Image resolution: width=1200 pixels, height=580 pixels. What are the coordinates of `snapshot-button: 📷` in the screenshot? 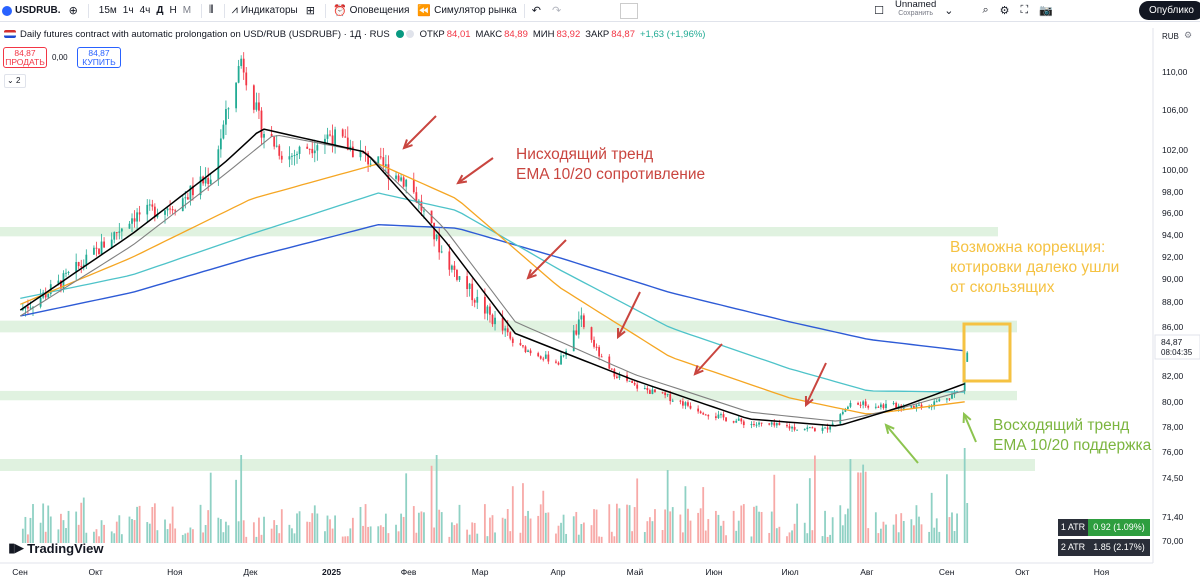 It's located at (1047, 11).